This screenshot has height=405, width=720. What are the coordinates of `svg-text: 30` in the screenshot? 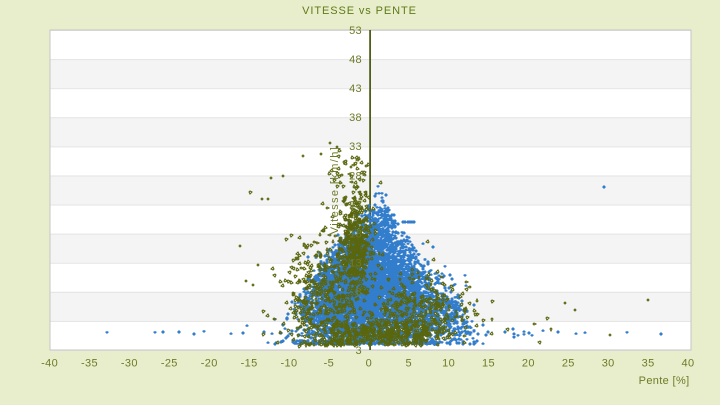 It's located at (608, 364).